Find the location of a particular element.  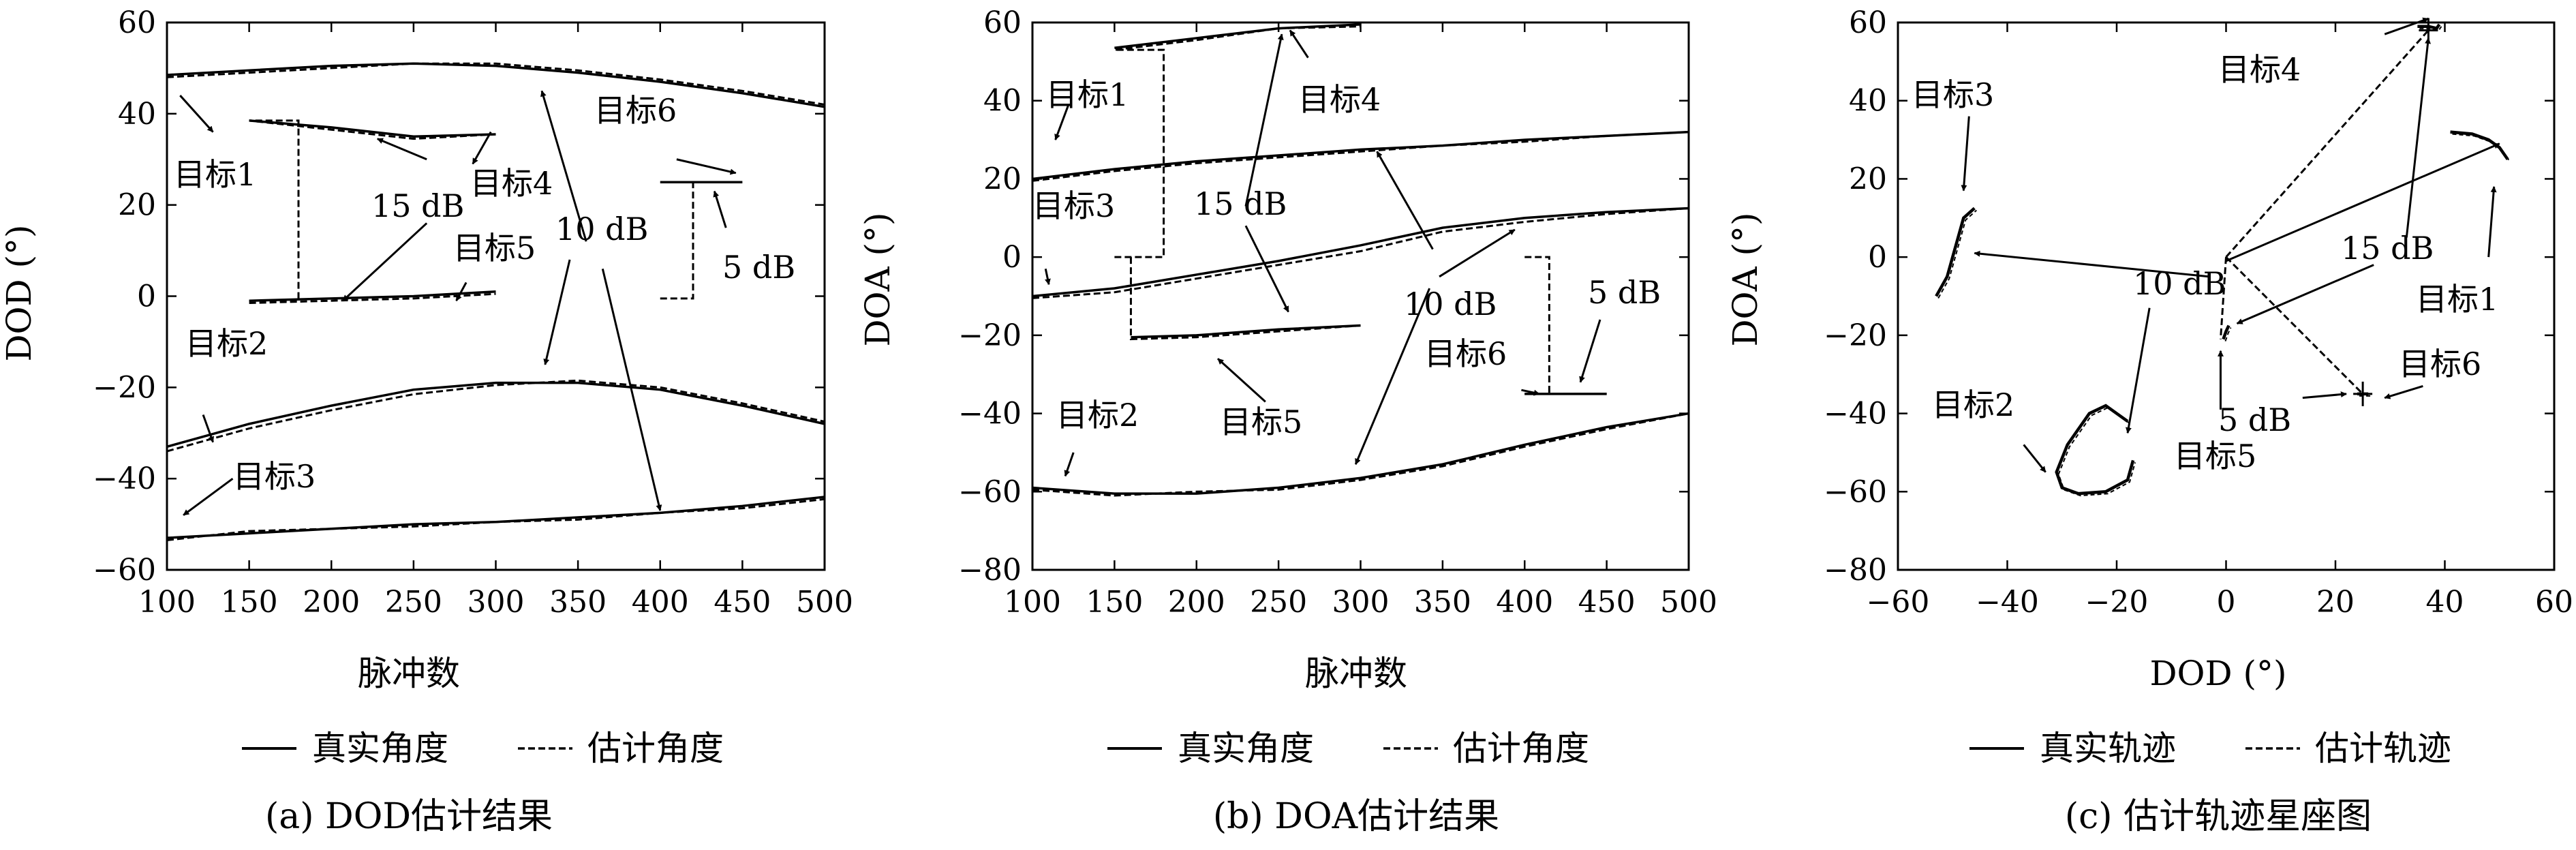

arrow-target5-a is located at coordinates (461, 291).